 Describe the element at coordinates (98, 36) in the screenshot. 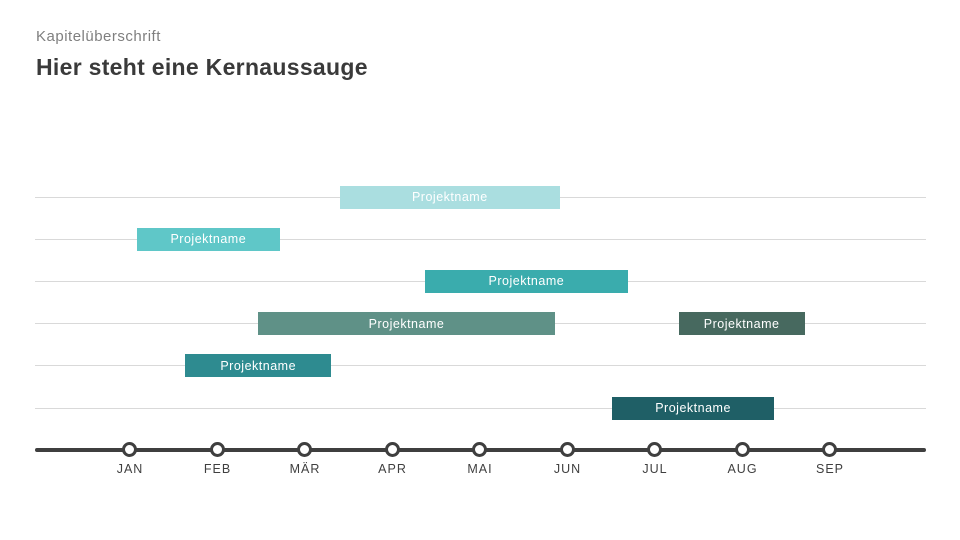

I see `chapter-heading: Kapitelüberschrift` at that location.